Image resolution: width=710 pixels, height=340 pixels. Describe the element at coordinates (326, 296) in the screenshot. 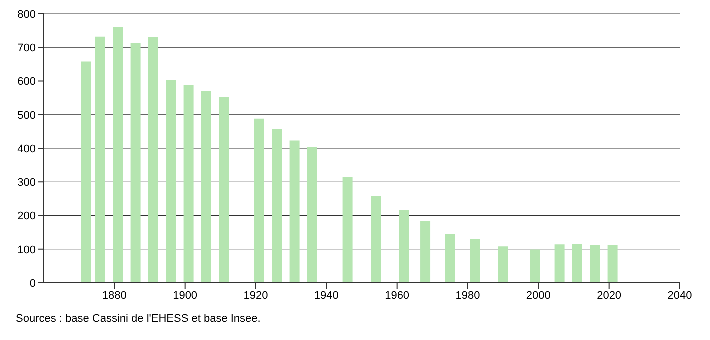

I see `x-tick-label: 1940` at that location.